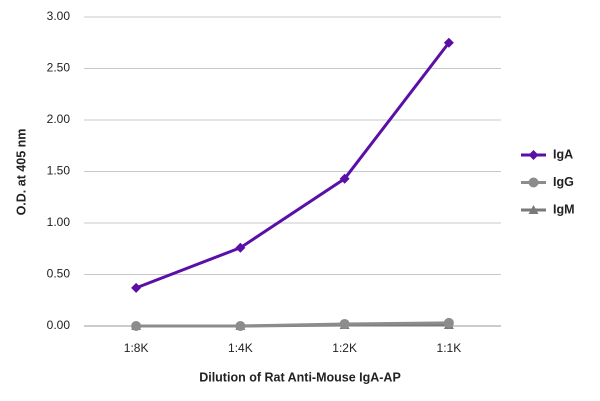  What do you see at coordinates (136, 348) in the screenshot?
I see `x-tick-label: 1:8K` at bounding box center [136, 348].